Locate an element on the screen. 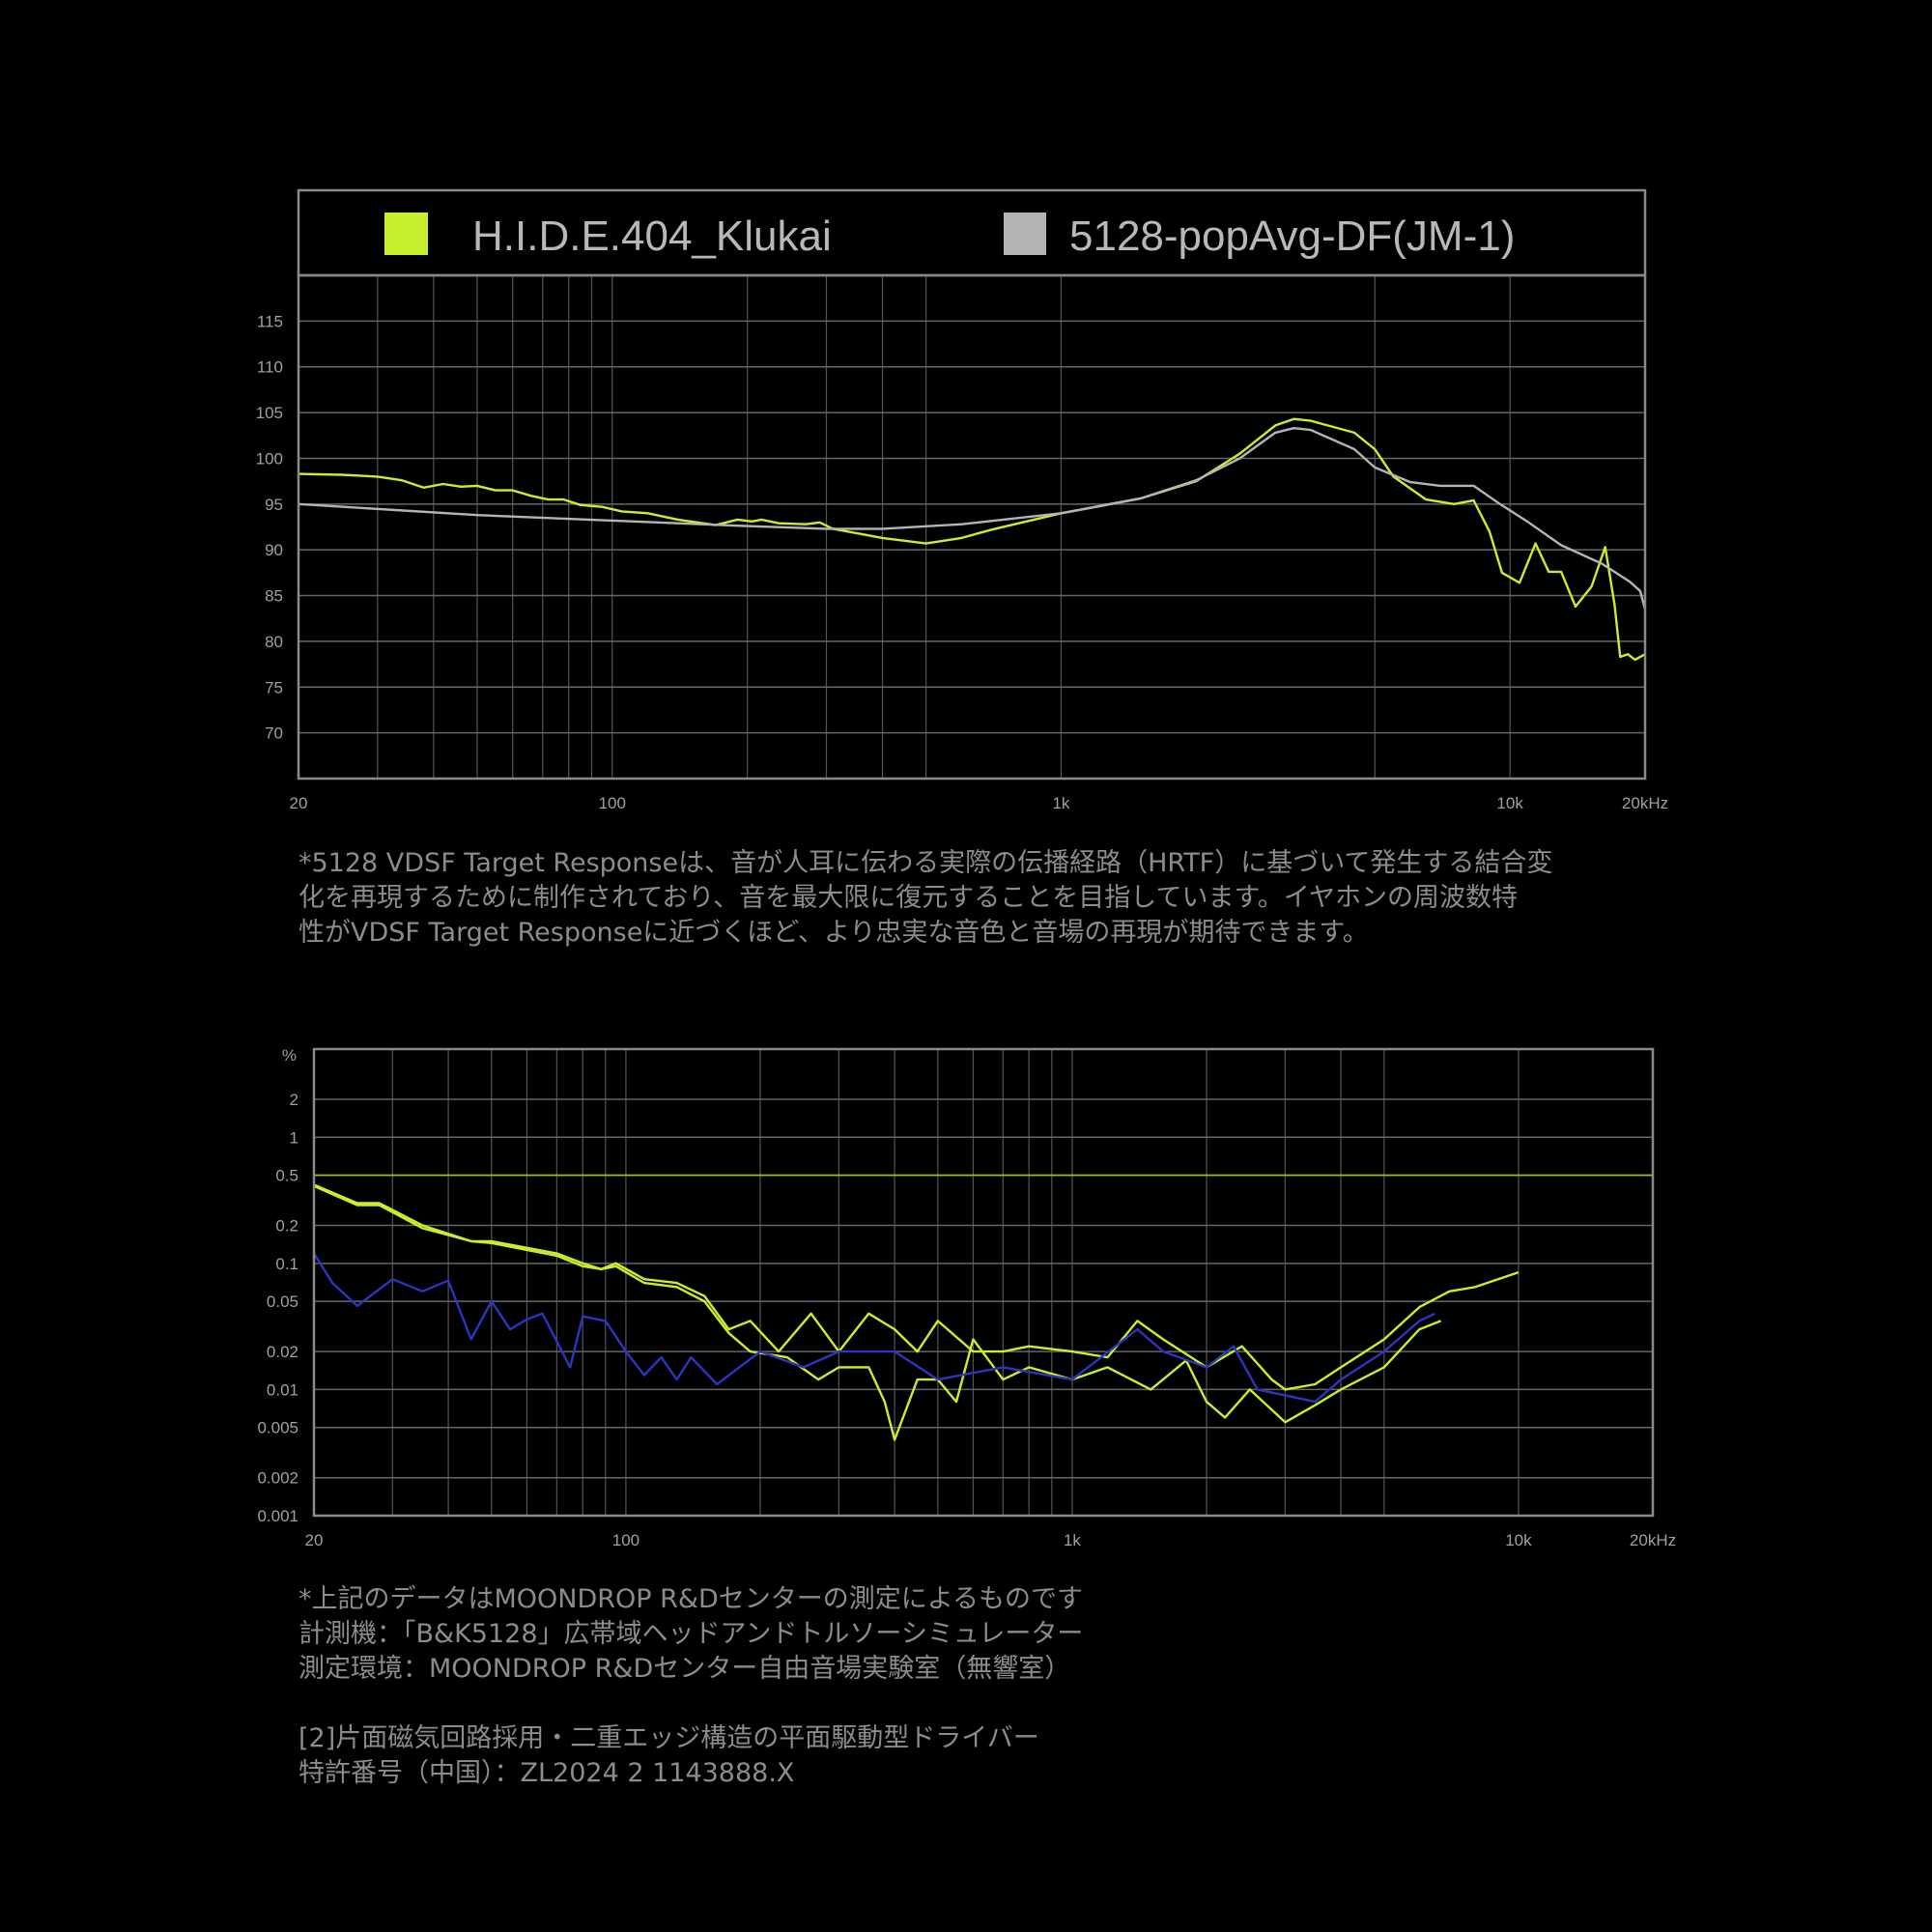 The image size is (1932, 1932). y-tick-label: 90 is located at coordinates (274, 550).